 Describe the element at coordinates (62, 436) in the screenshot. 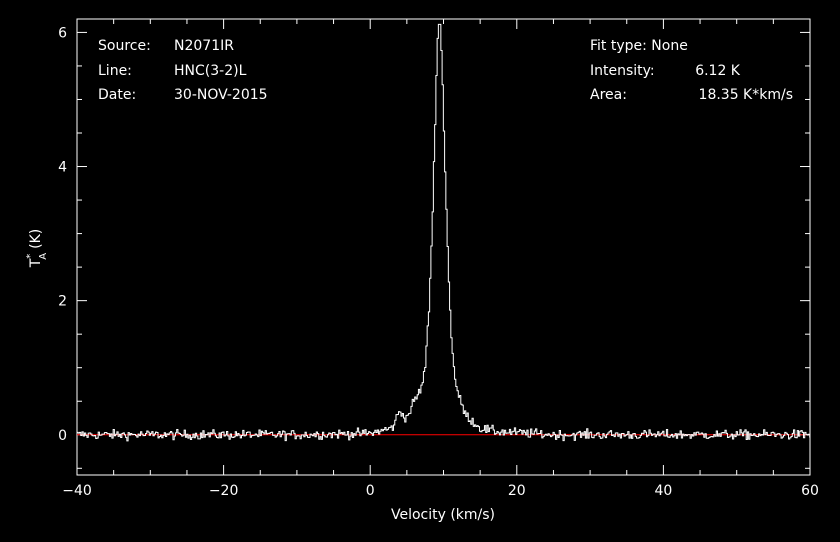

I see `y-tick-label: 0` at that location.